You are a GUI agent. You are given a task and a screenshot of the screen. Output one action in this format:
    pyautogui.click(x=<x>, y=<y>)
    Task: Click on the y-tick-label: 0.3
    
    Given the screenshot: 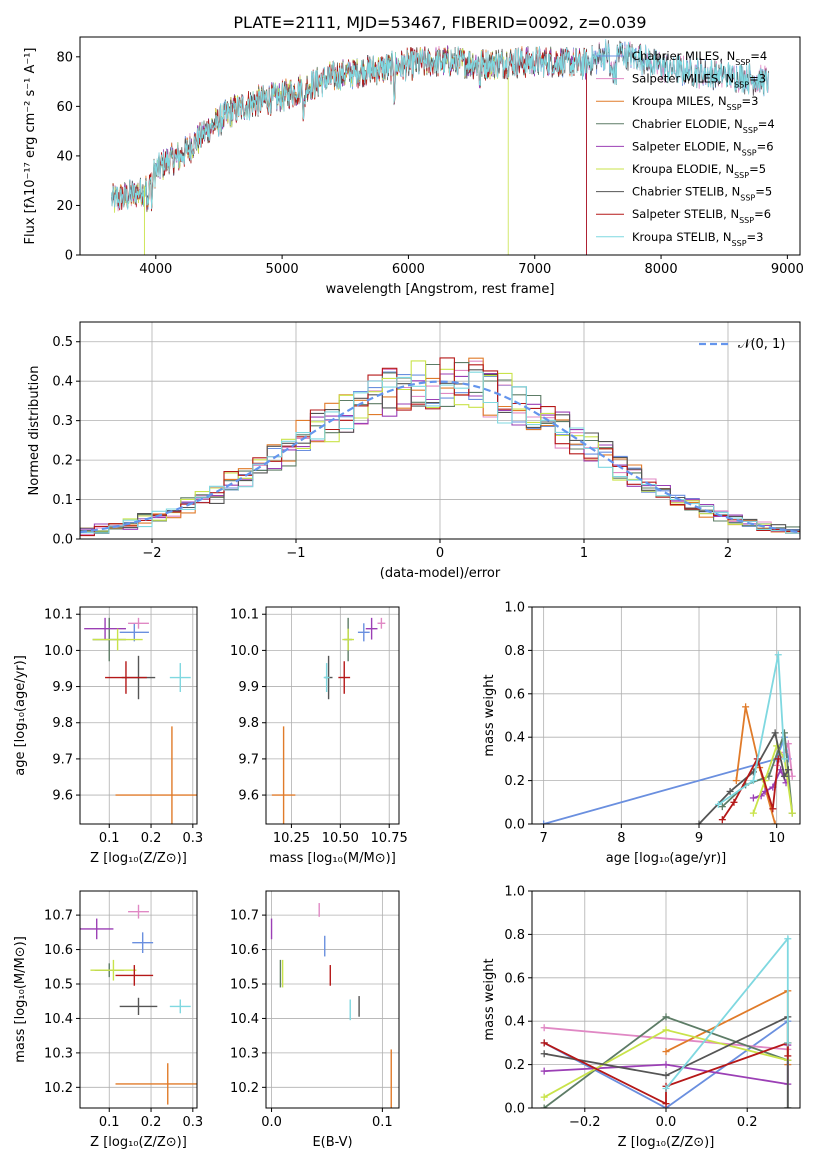 What is the action you would take?
    pyautogui.click(x=62, y=421)
    